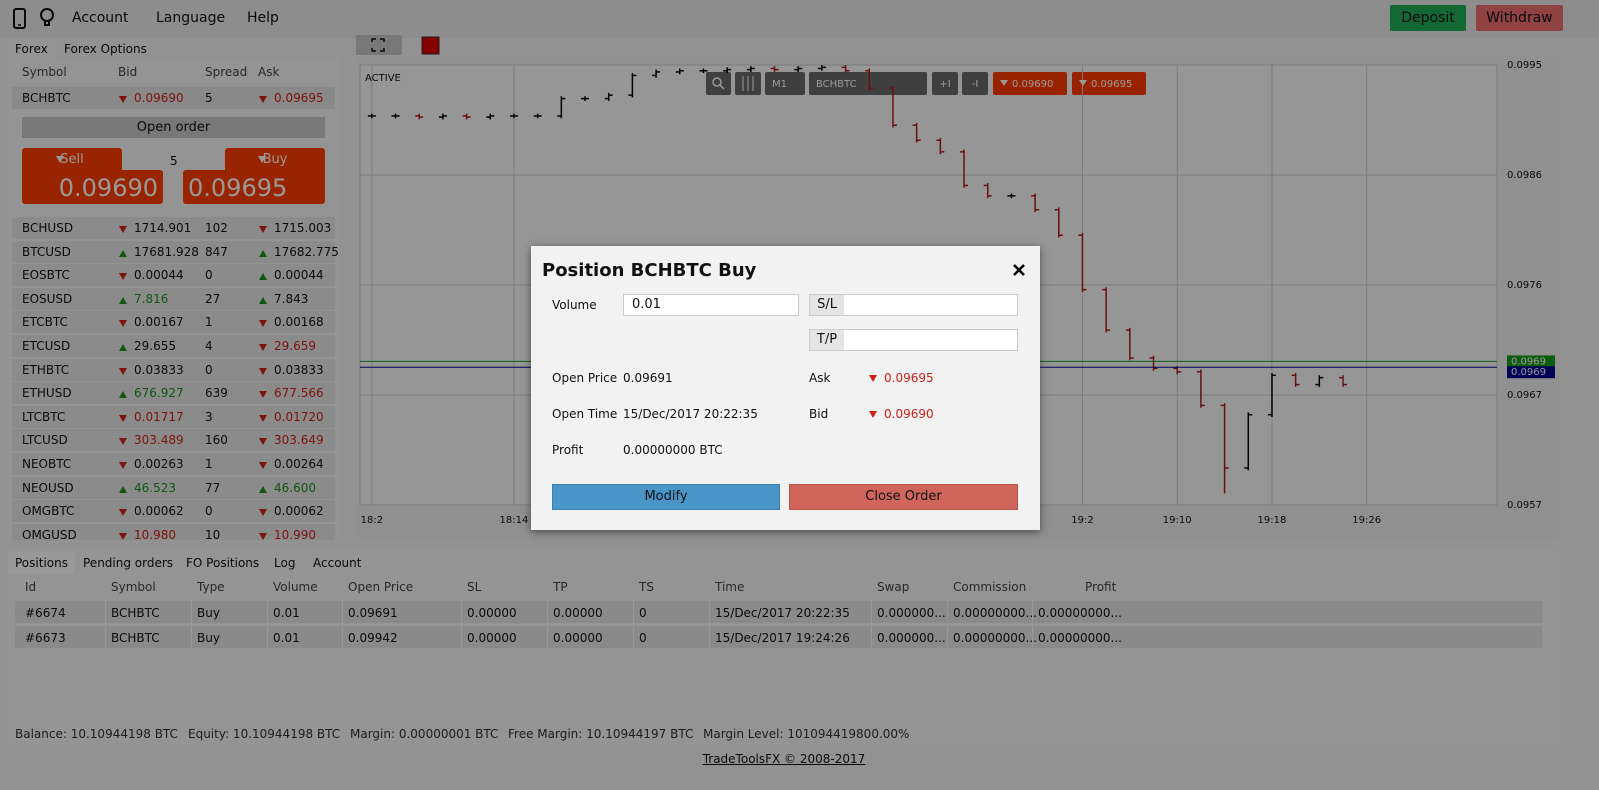  What do you see at coordinates (295, 487) in the screenshot?
I see `ask: 46.600` at bounding box center [295, 487].